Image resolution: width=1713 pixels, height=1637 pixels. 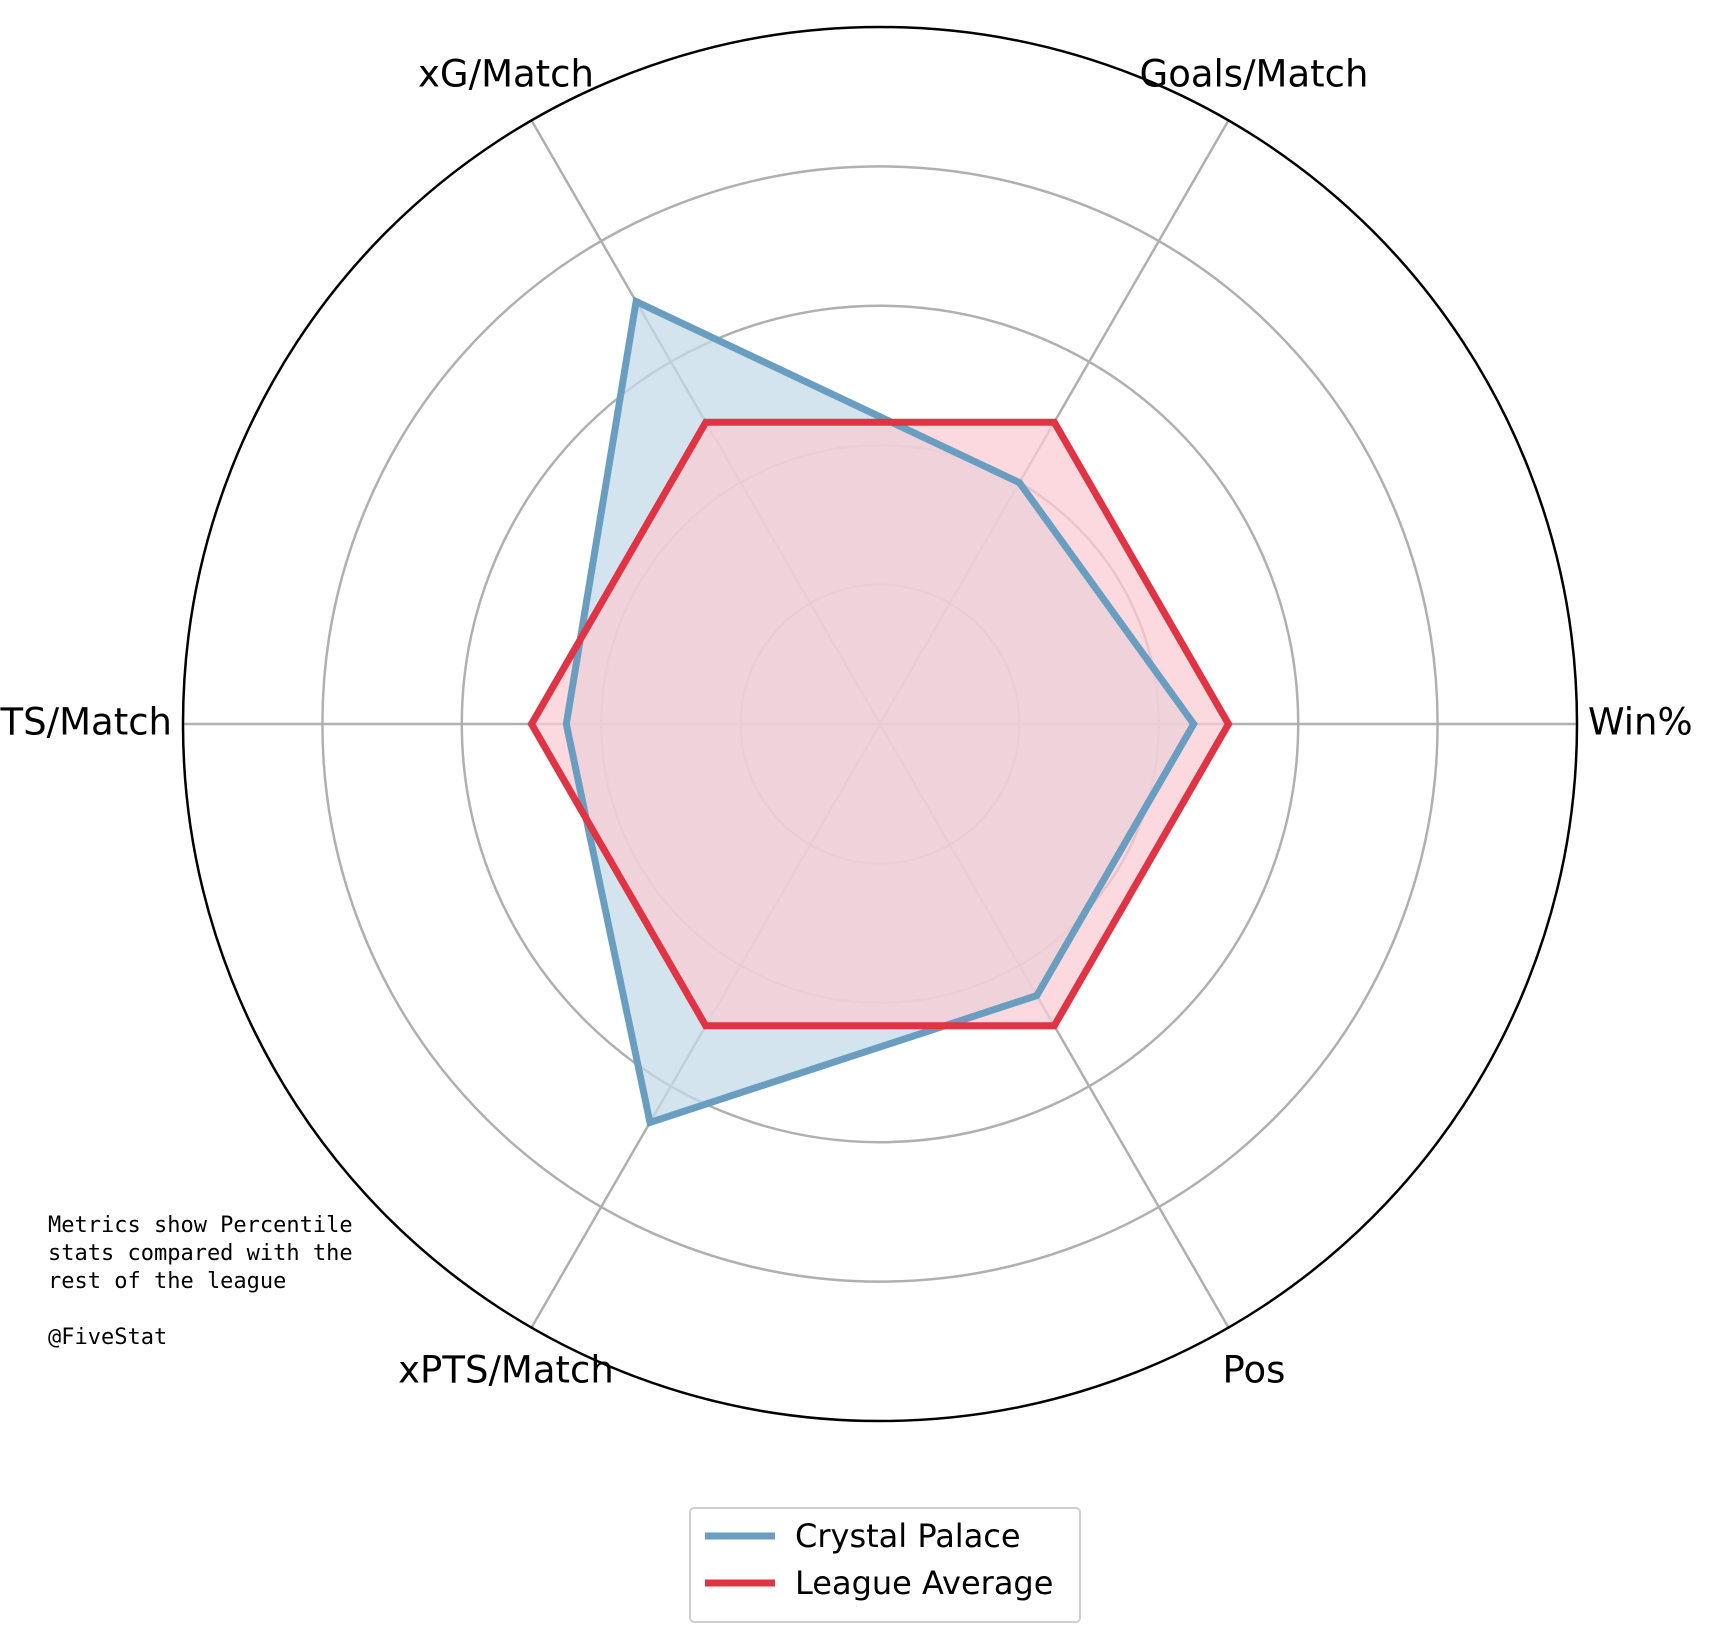 What do you see at coordinates (167, 1281) in the screenshot?
I see `note-line-3: rest of the league` at bounding box center [167, 1281].